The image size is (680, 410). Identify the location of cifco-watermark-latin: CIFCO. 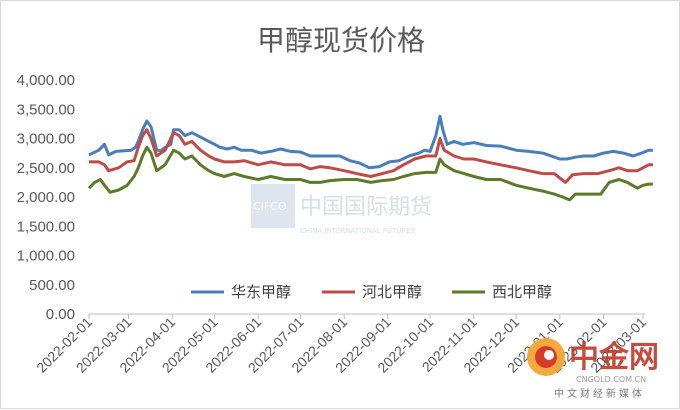
(270, 206).